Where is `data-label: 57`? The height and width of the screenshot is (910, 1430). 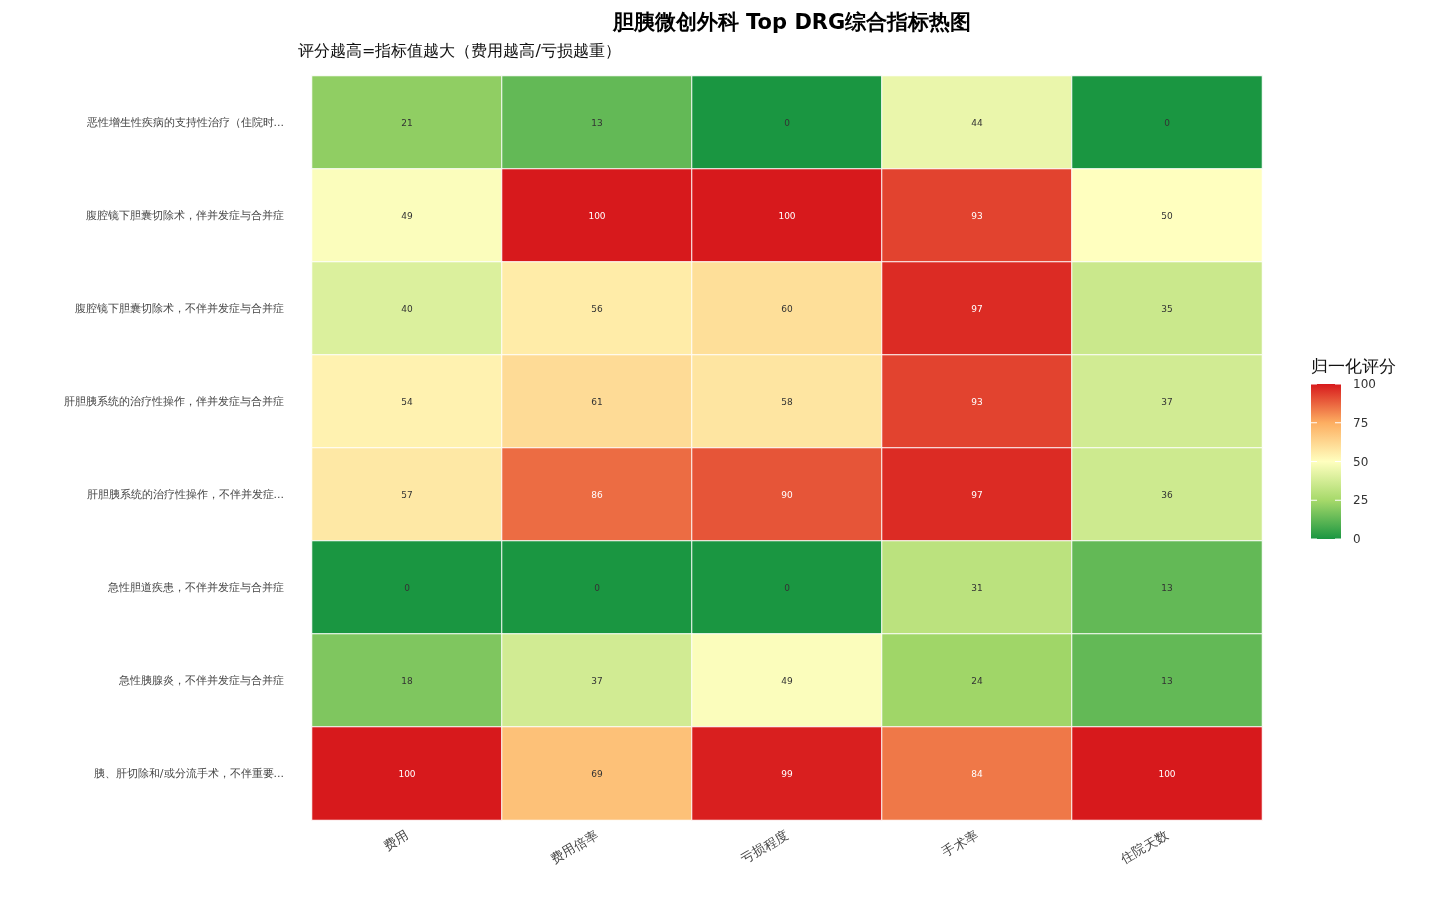
data-label: 57 is located at coordinates (407, 494).